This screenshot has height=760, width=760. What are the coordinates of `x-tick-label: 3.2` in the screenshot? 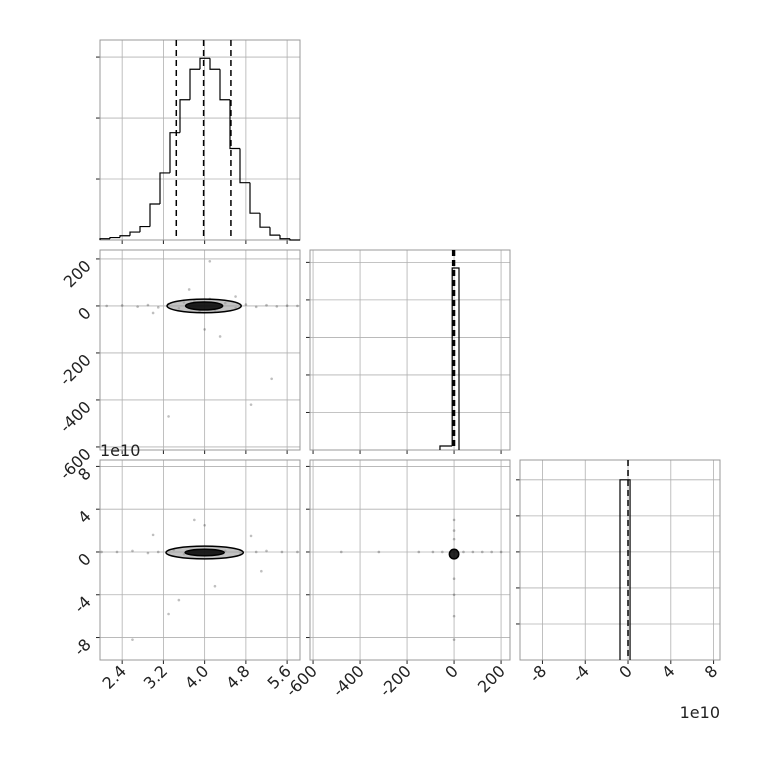 It's located at (155, 676).